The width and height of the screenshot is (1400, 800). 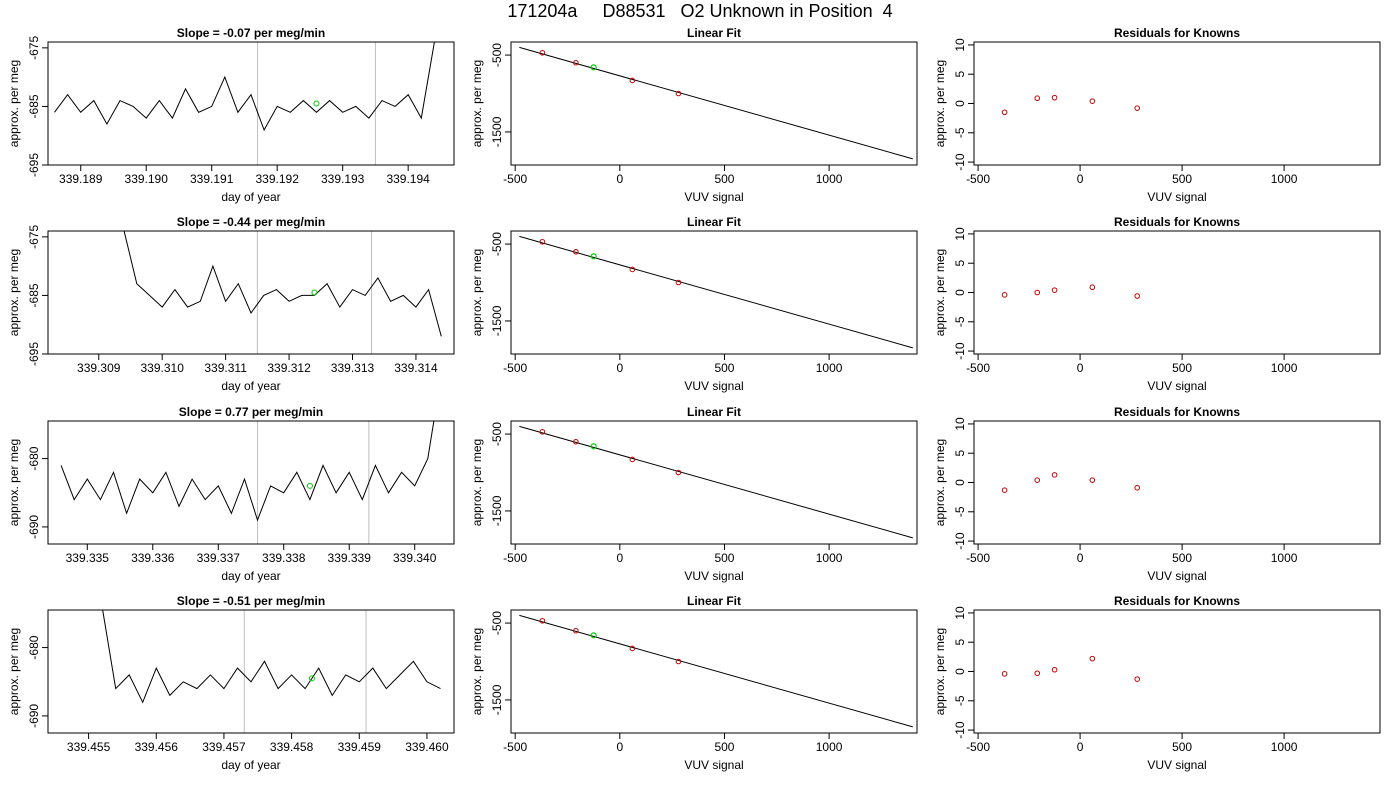 What do you see at coordinates (34, 237) in the screenshot?
I see `y-tick-label: -675` at bounding box center [34, 237].